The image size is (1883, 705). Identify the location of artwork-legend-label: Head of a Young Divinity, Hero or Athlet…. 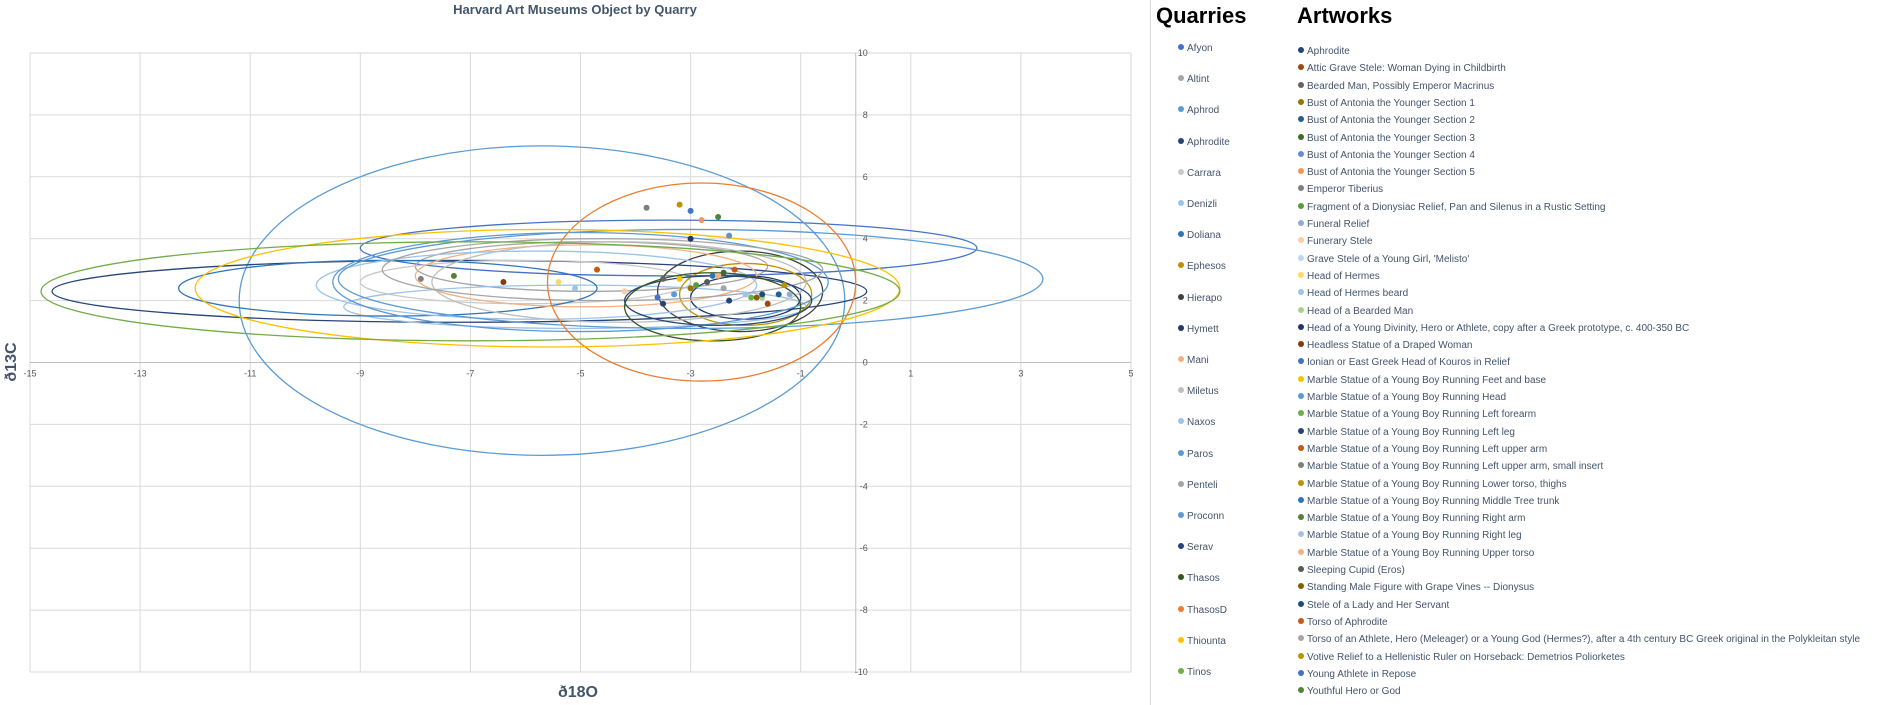
(1498, 328).